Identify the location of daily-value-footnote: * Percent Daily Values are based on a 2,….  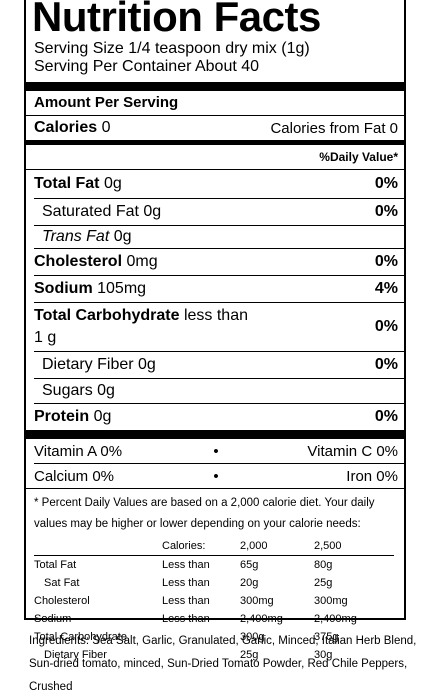
(204, 513).